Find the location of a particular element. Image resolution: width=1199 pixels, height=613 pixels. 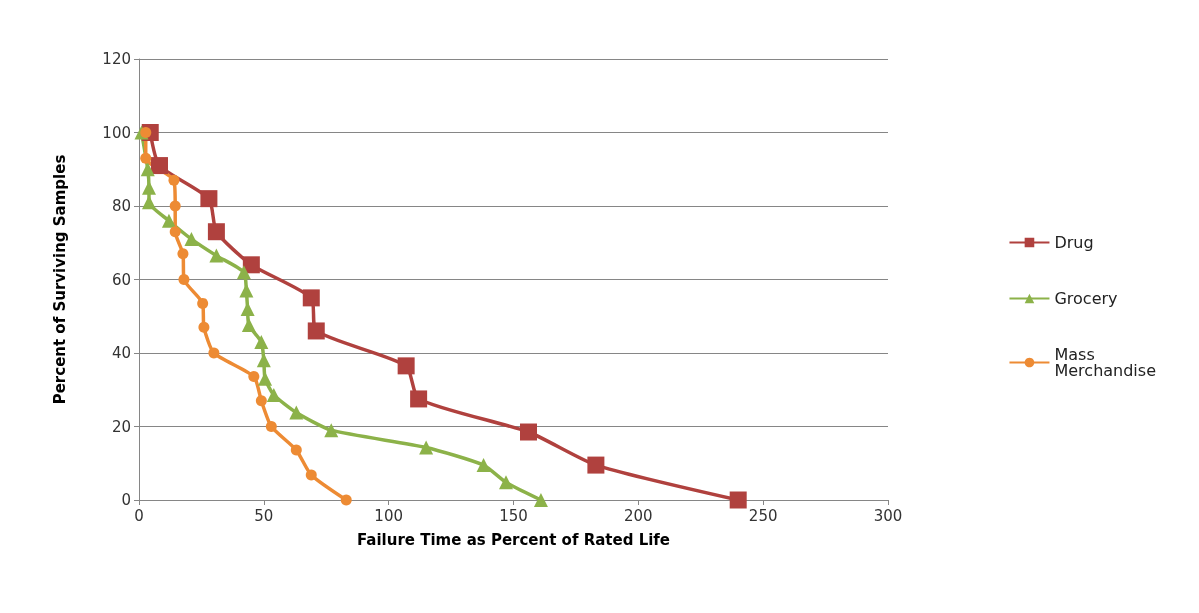

y-tick-label: 20 is located at coordinates (121, 426).